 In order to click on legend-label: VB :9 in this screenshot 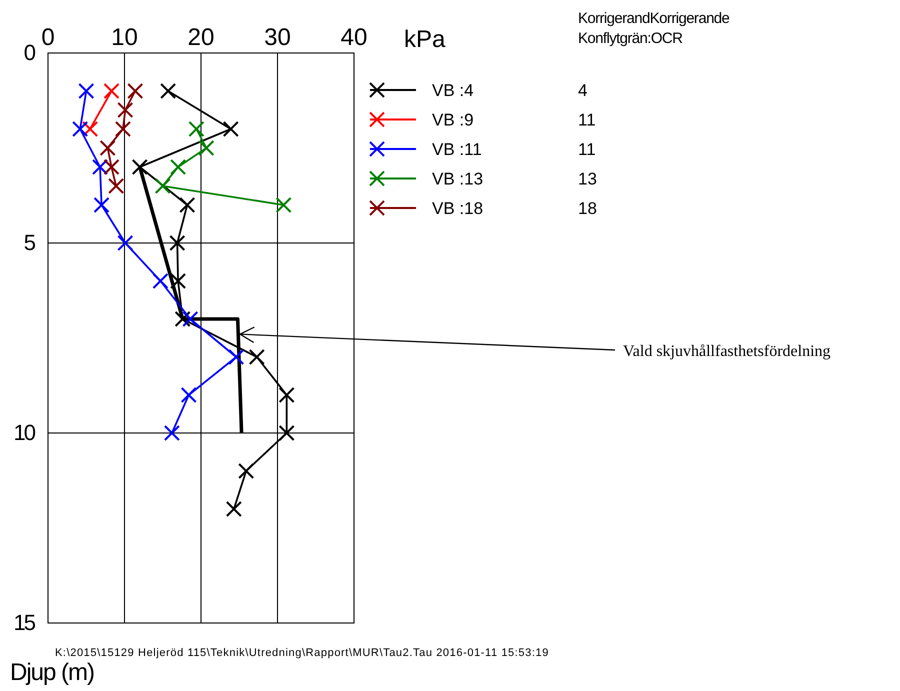, I will do `click(453, 120)`.